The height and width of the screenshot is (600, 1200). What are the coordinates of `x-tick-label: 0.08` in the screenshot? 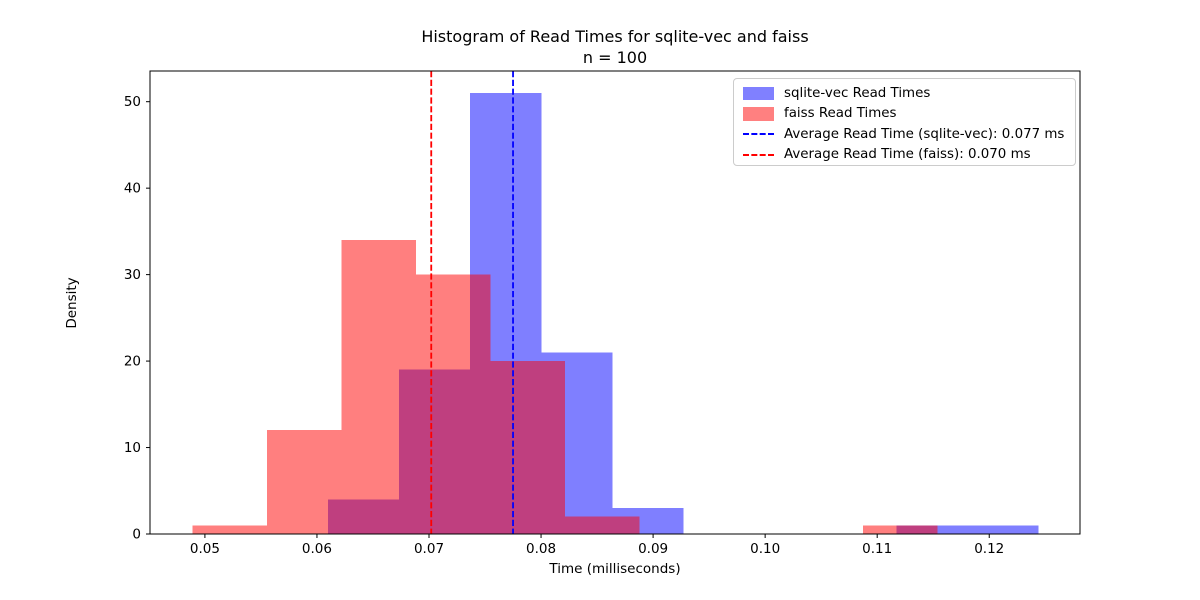 It's located at (541, 549).